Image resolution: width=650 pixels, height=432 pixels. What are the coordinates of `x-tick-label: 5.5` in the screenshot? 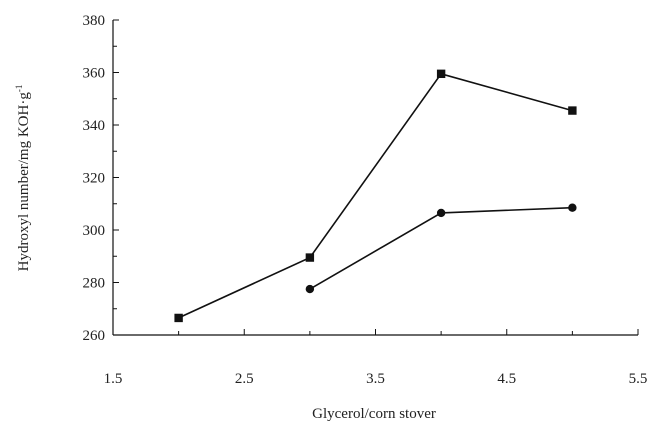 It's located at (638, 379).